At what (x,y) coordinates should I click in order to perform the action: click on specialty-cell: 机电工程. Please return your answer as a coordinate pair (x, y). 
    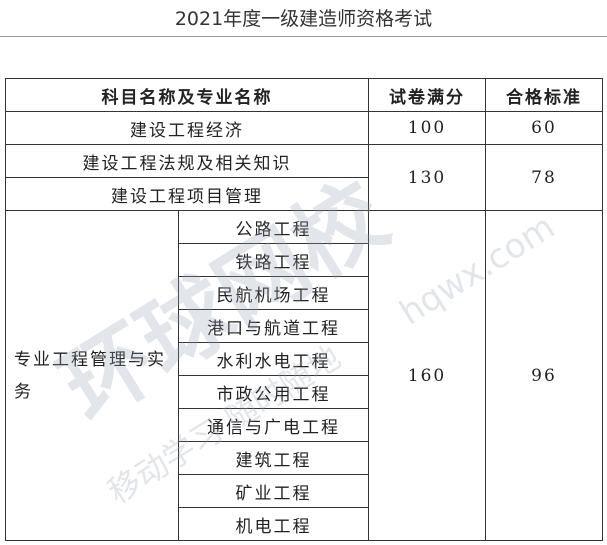
    Looking at the image, I should click on (273, 524).